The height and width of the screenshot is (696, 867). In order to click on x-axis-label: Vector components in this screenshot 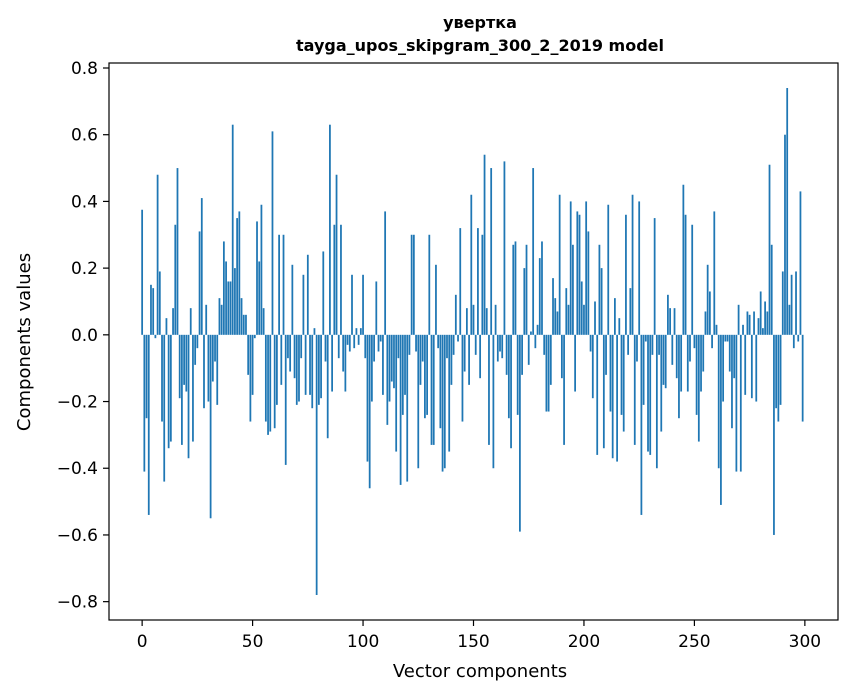, I will do `click(480, 671)`.